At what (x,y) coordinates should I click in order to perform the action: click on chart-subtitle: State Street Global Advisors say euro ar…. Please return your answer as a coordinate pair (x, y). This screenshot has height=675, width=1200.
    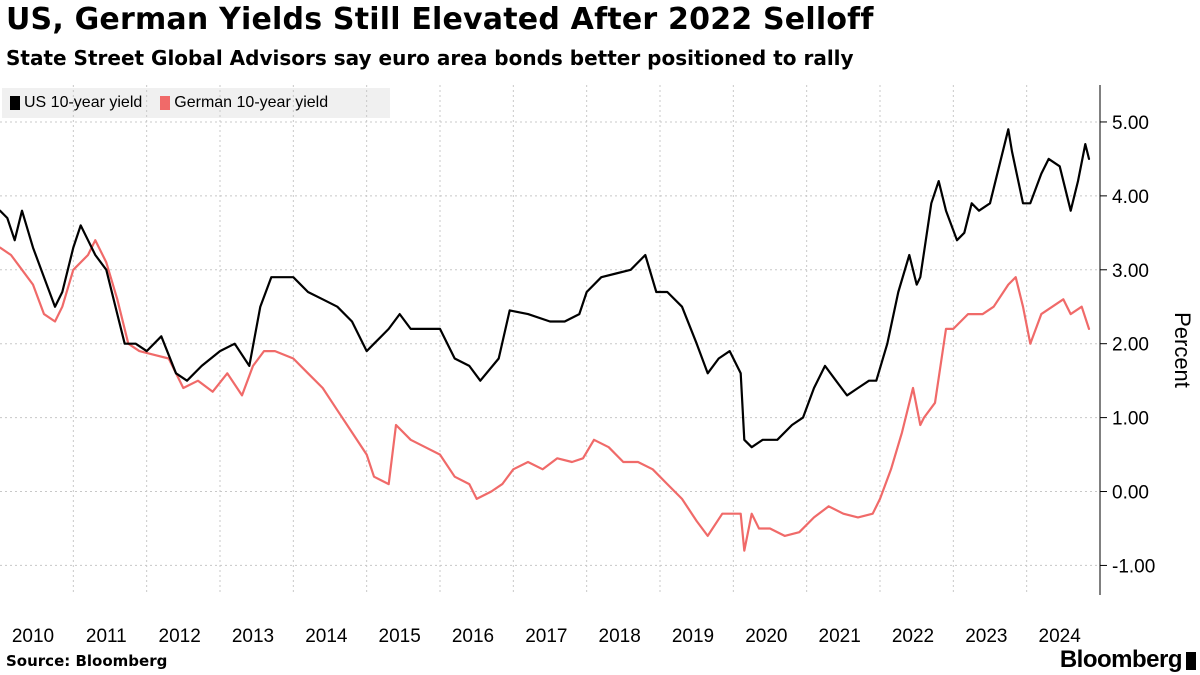
    Looking at the image, I should click on (430, 58).